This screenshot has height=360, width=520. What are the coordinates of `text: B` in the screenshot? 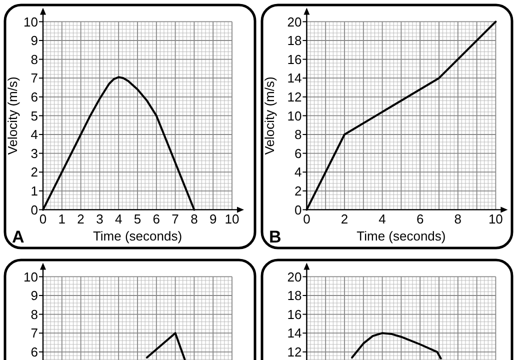 It's located at (275, 237).